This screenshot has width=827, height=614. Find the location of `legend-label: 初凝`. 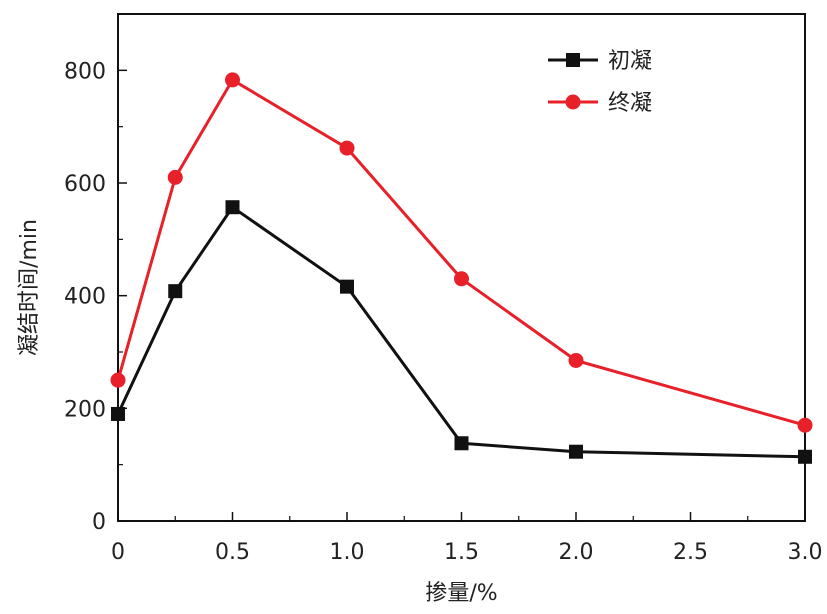

legend-label: 初凝 is located at coordinates (630, 61).